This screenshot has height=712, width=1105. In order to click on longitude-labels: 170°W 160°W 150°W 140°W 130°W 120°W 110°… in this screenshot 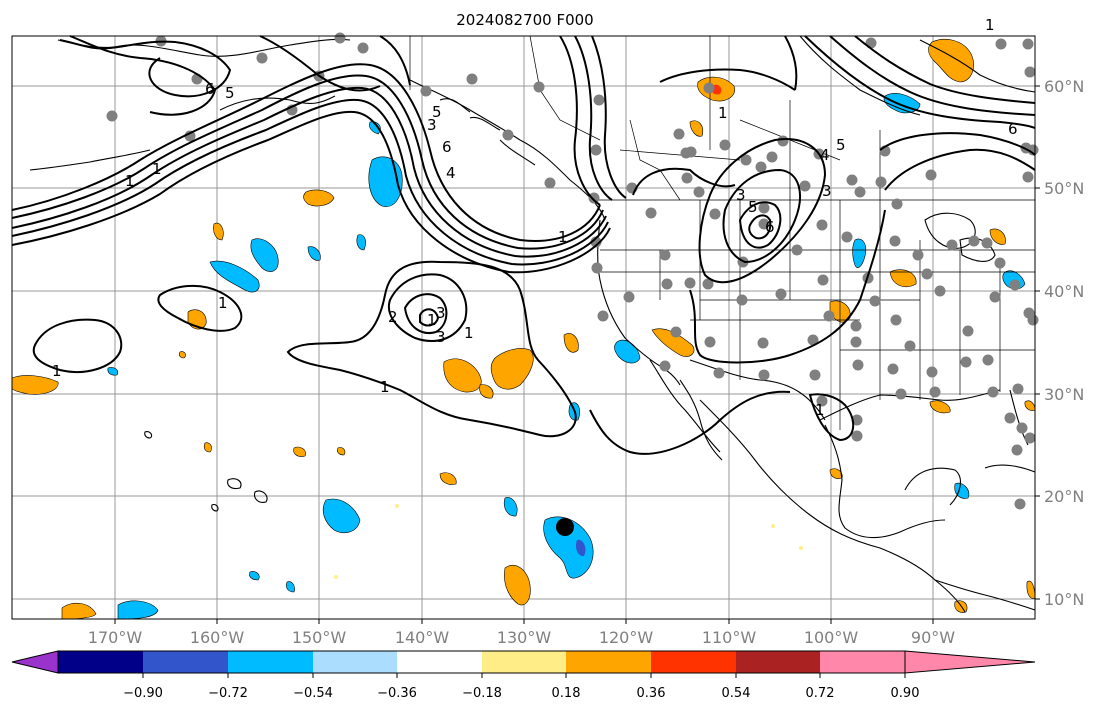, I will do `click(521, 637)`.